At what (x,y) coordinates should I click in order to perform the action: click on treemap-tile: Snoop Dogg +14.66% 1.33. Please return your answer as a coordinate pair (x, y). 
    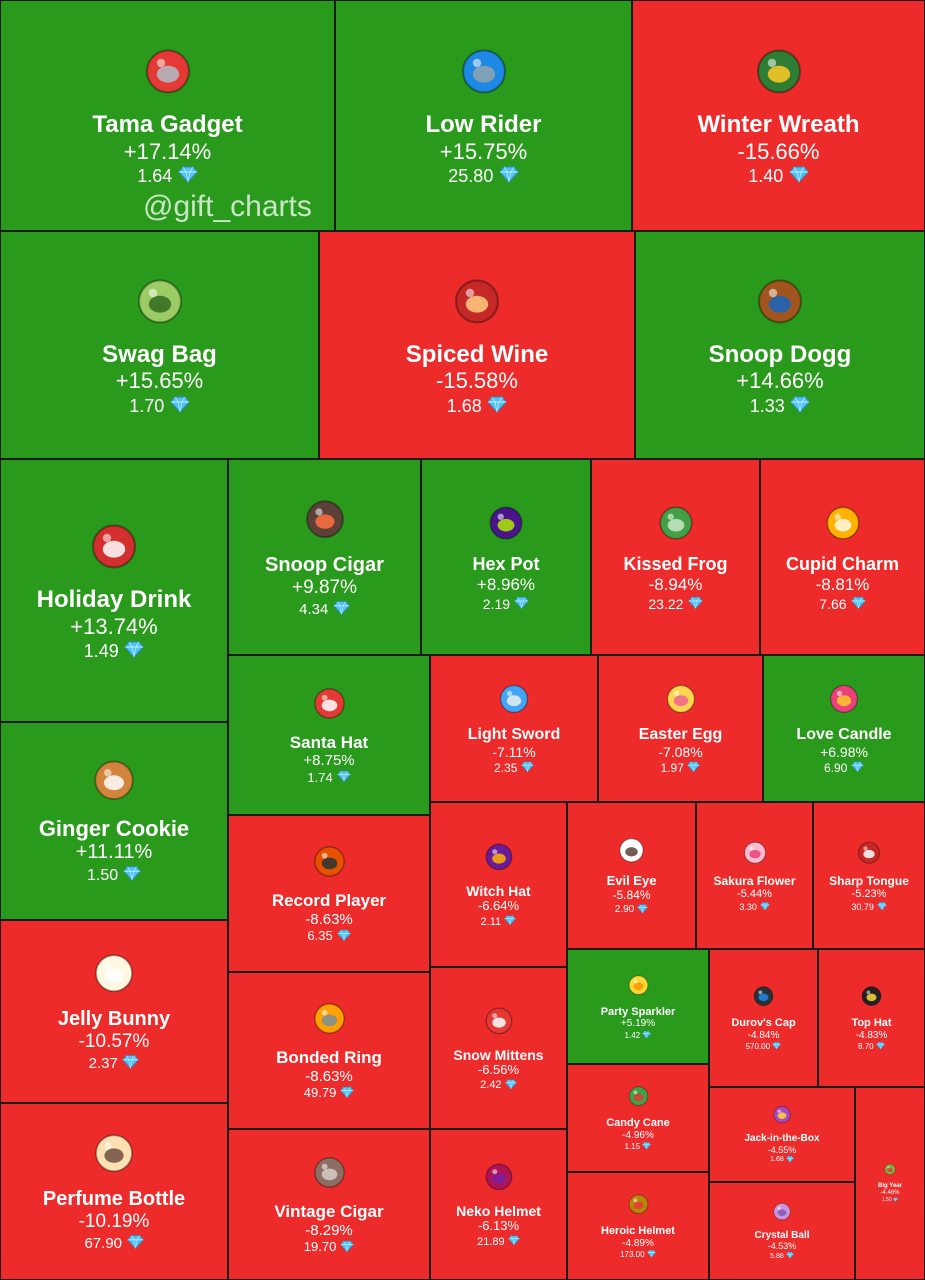
    Looking at the image, I should click on (780, 345).